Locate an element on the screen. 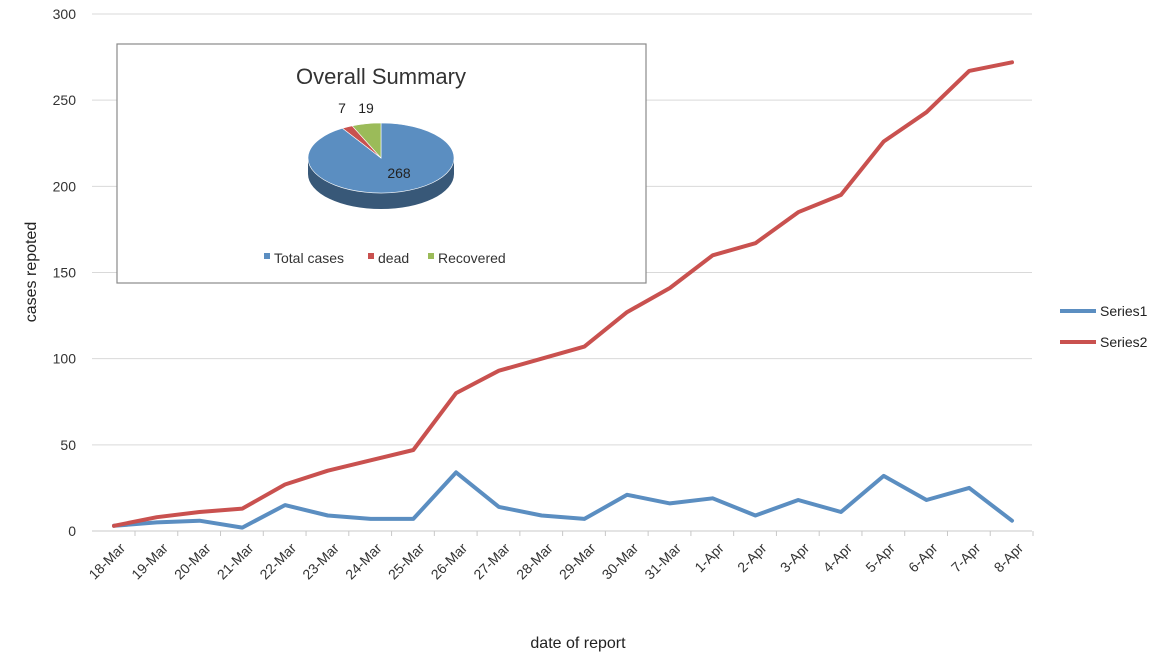 The height and width of the screenshot is (652, 1160). pie-legend-label: dead is located at coordinates (393, 258).